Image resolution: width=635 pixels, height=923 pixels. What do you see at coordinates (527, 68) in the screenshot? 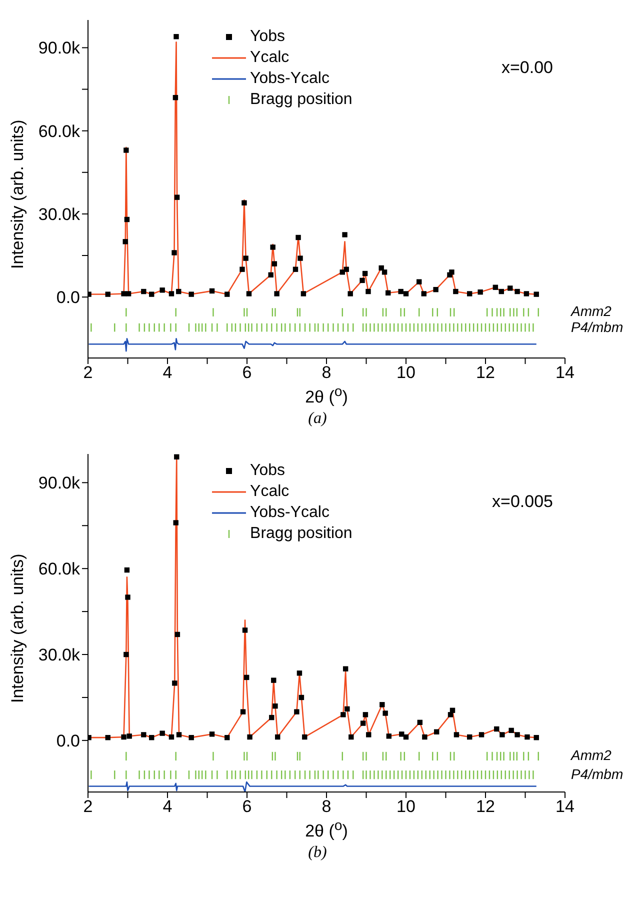
I see `annotation: x=0.00` at bounding box center [527, 68].